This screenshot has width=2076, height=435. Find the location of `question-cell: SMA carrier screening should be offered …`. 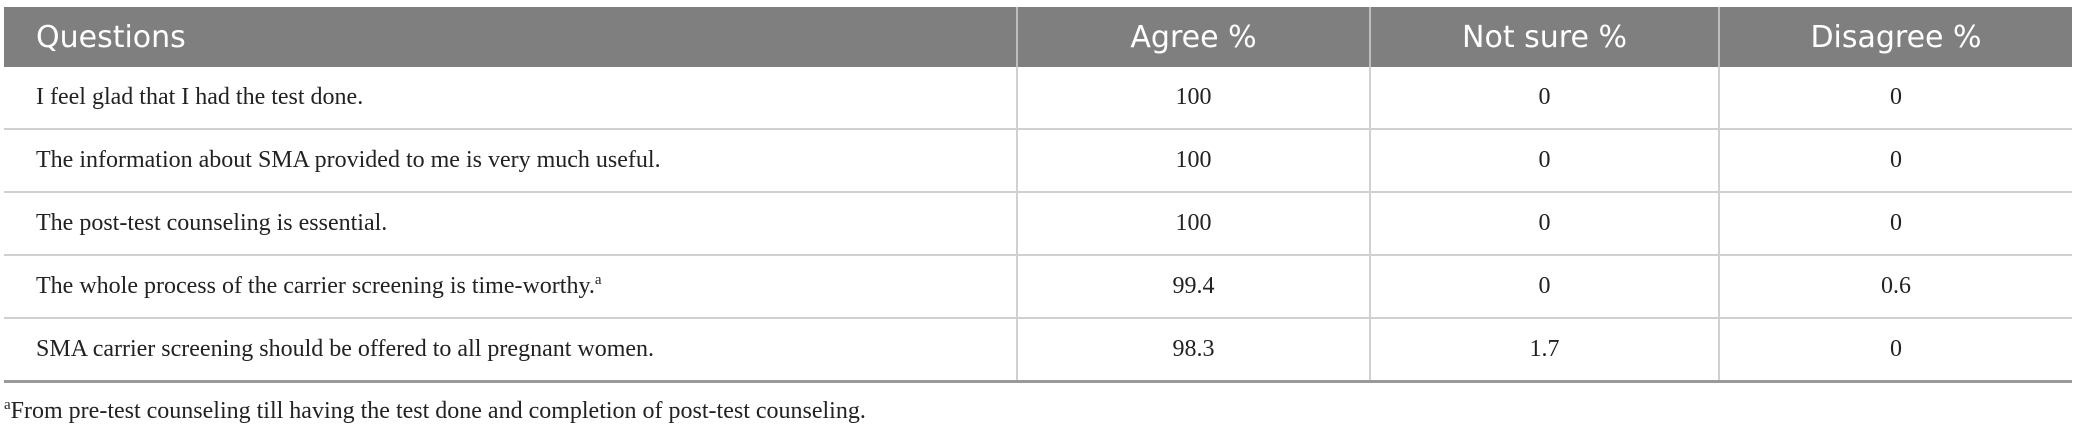

question-cell: SMA carrier screening should be offered … is located at coordinates (510, 350).